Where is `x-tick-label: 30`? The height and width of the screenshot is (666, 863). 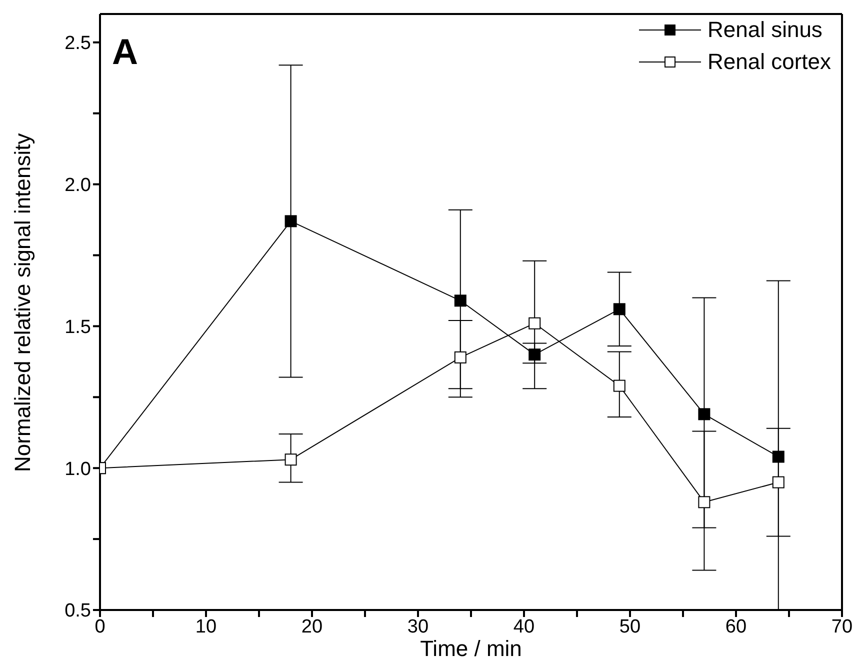 x-tick-label: 30 is located at coordinates (418, 627).